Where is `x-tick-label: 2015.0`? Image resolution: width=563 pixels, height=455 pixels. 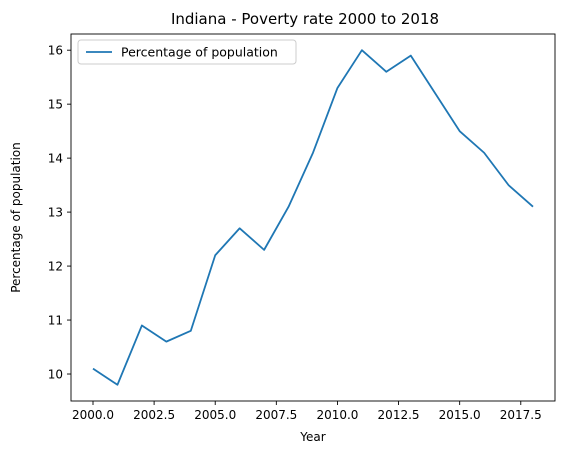
x-tick-label: 2015.0 is located at coordinates (460, 415).